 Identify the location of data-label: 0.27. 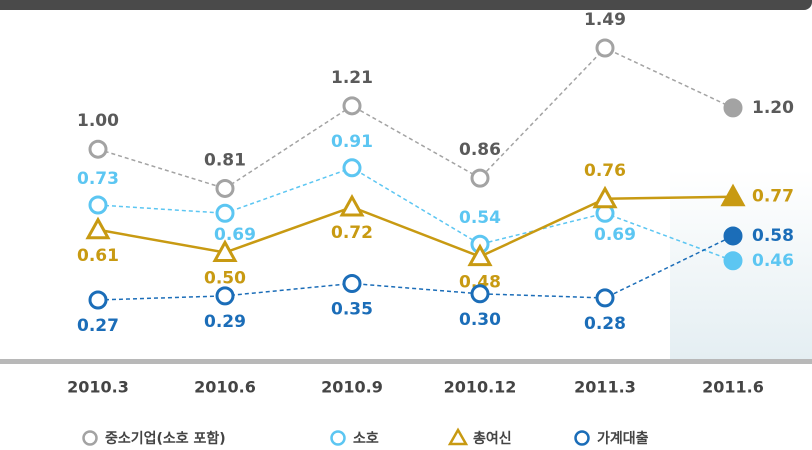
(98, 326).